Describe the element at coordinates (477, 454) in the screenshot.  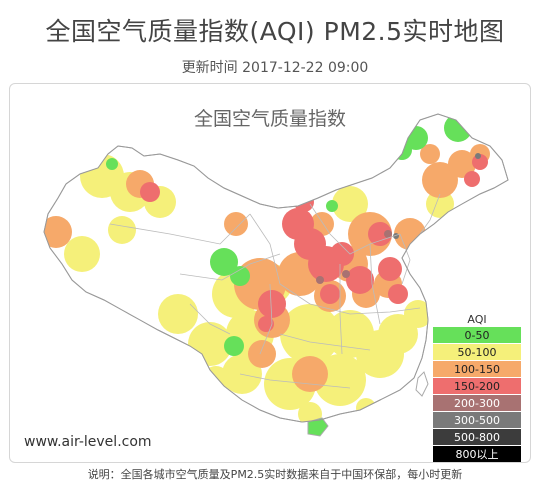
I see `legend-item: 800以上` at that location.